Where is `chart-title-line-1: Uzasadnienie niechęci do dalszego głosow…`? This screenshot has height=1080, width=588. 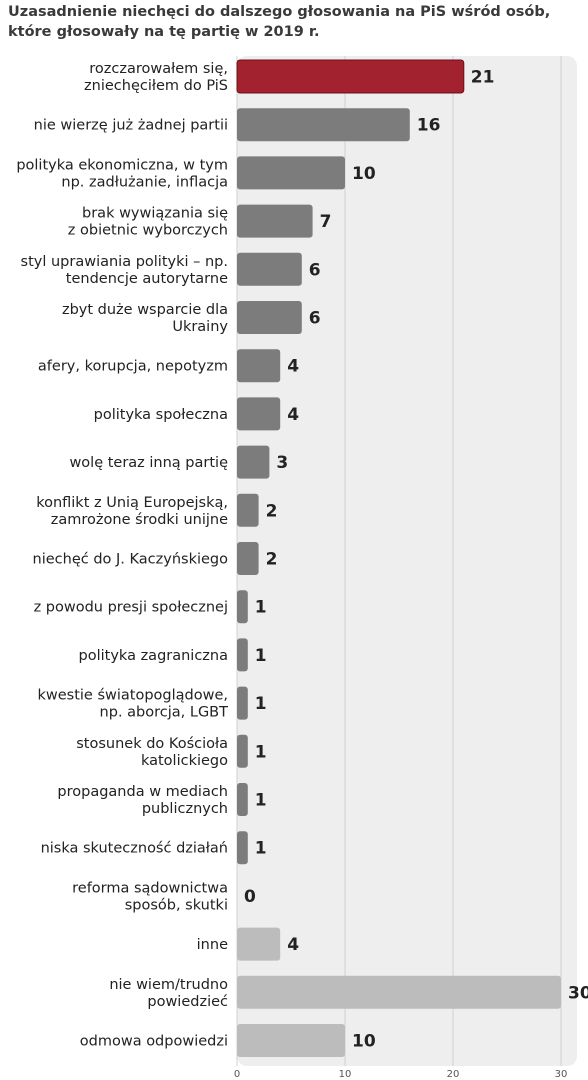 chart-title-line-1: Uzasadnienie niechęci do dalszego głosow… is located at coordinates (279, 12).